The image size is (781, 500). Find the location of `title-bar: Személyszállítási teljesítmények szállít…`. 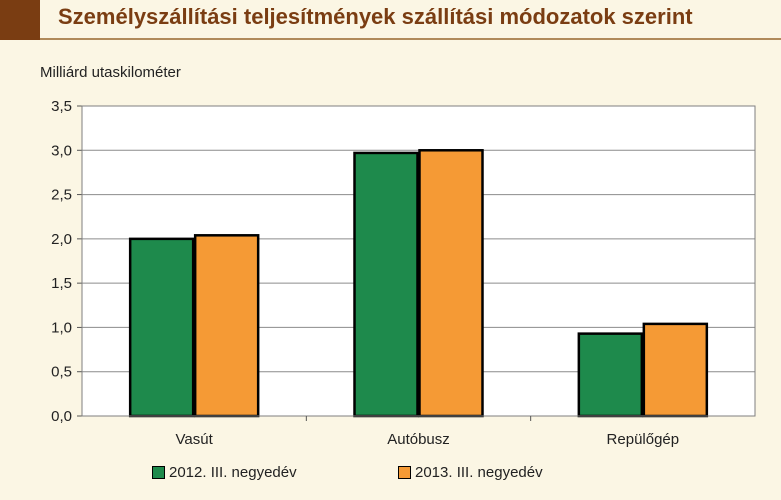

title-bar: Személyszállítási teljesítmények szállít… is located at coordinates (390, 20).